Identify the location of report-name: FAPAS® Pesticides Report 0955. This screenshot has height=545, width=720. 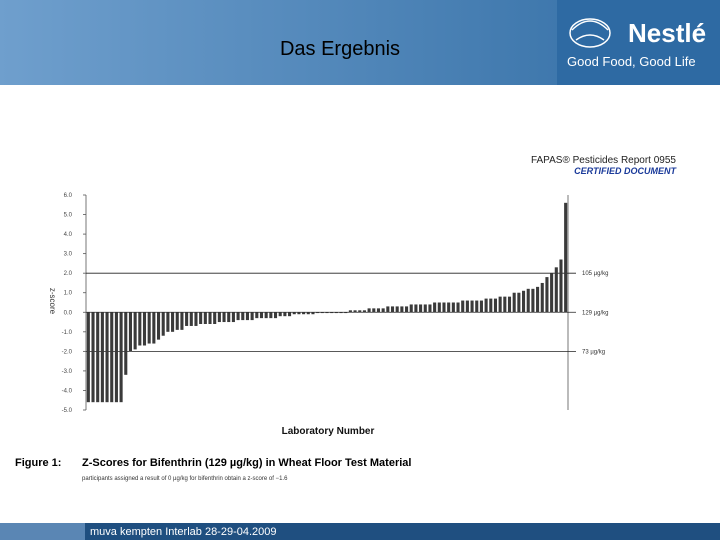
(603, 160).